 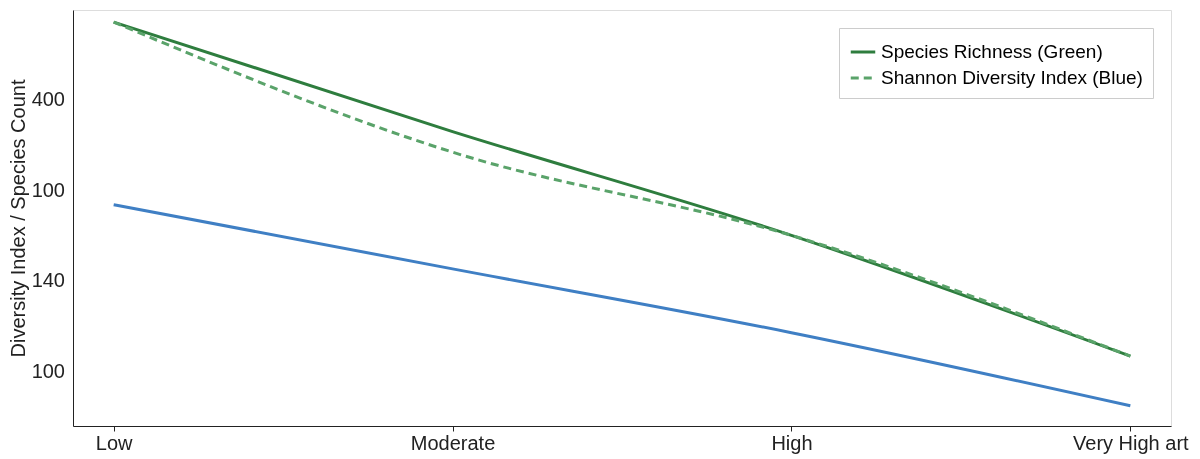 What do you see at coordinates (48, 280) in the screenshot?
I see `text: 140` at bounding box center [48, 280].